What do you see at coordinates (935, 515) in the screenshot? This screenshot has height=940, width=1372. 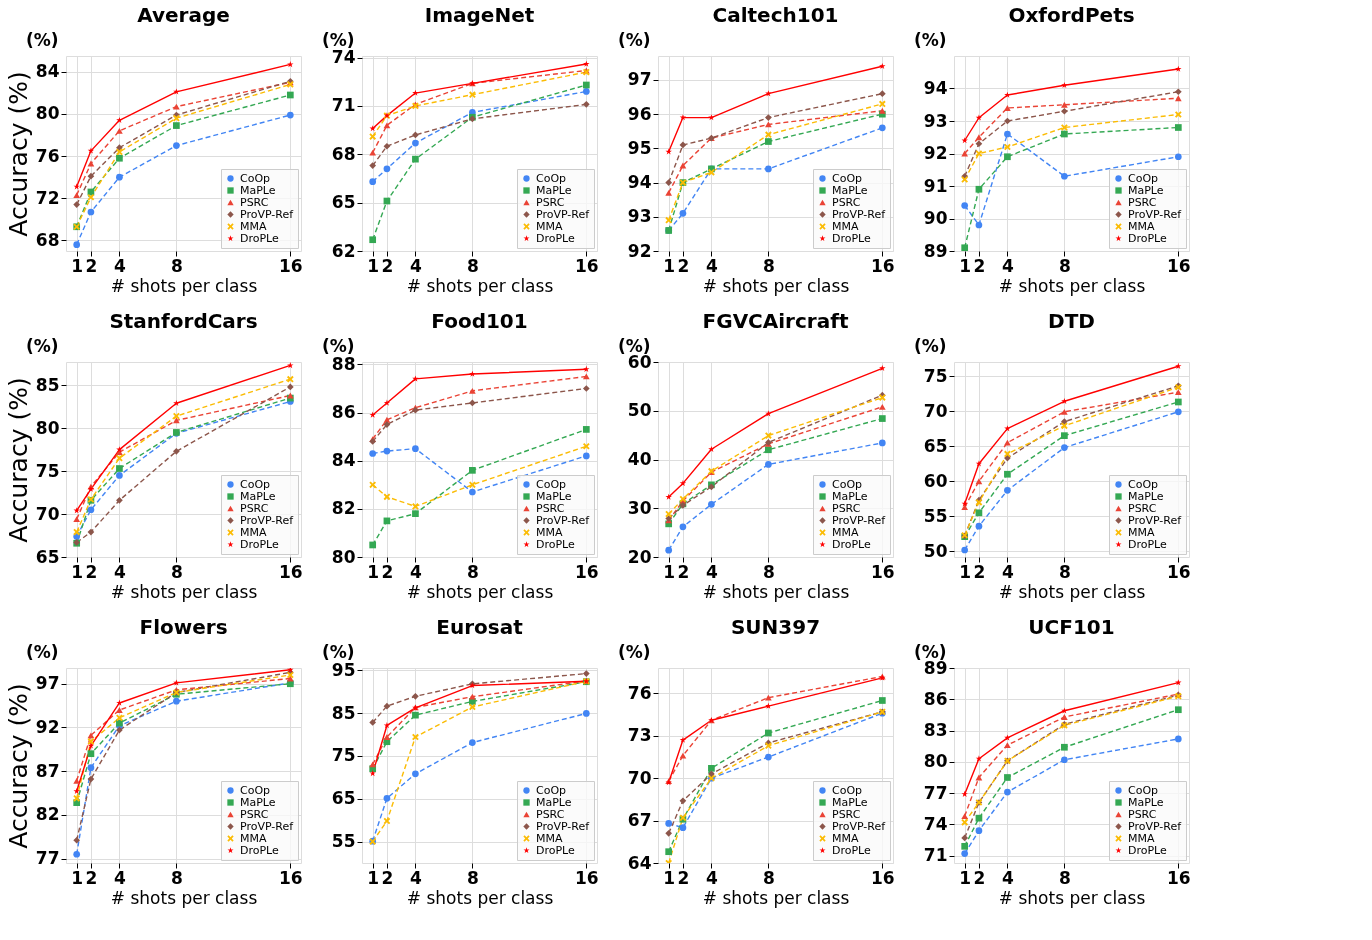 I see `y-tick-label: 55` at bounding box center [935, 515].